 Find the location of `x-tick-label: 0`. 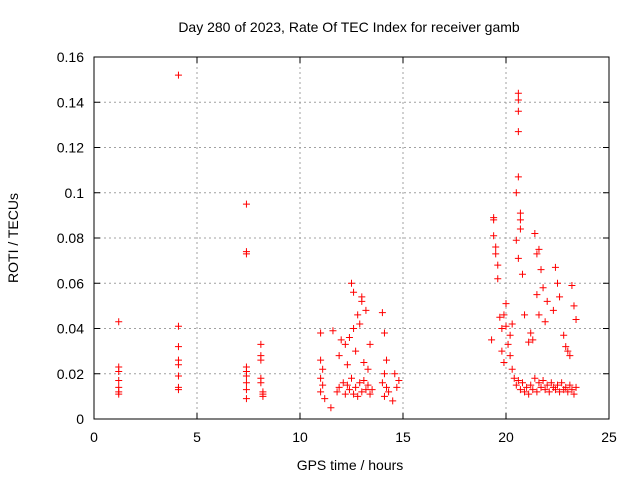

x-tick-label: 0 is located at coordinates (94, 437).